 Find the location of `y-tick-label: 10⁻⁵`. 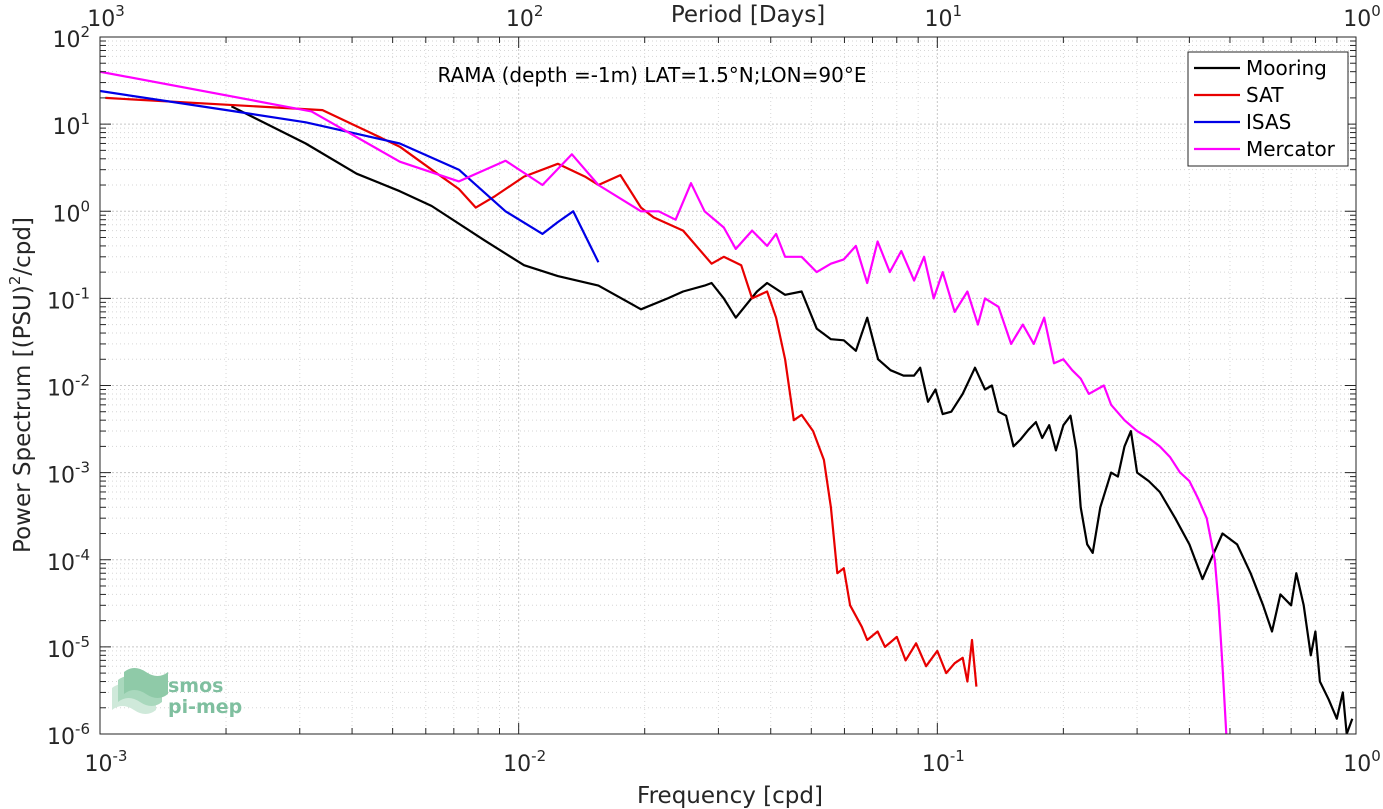

y-tick-label: 10⁻⁵ is located at coordinates (68, 648).